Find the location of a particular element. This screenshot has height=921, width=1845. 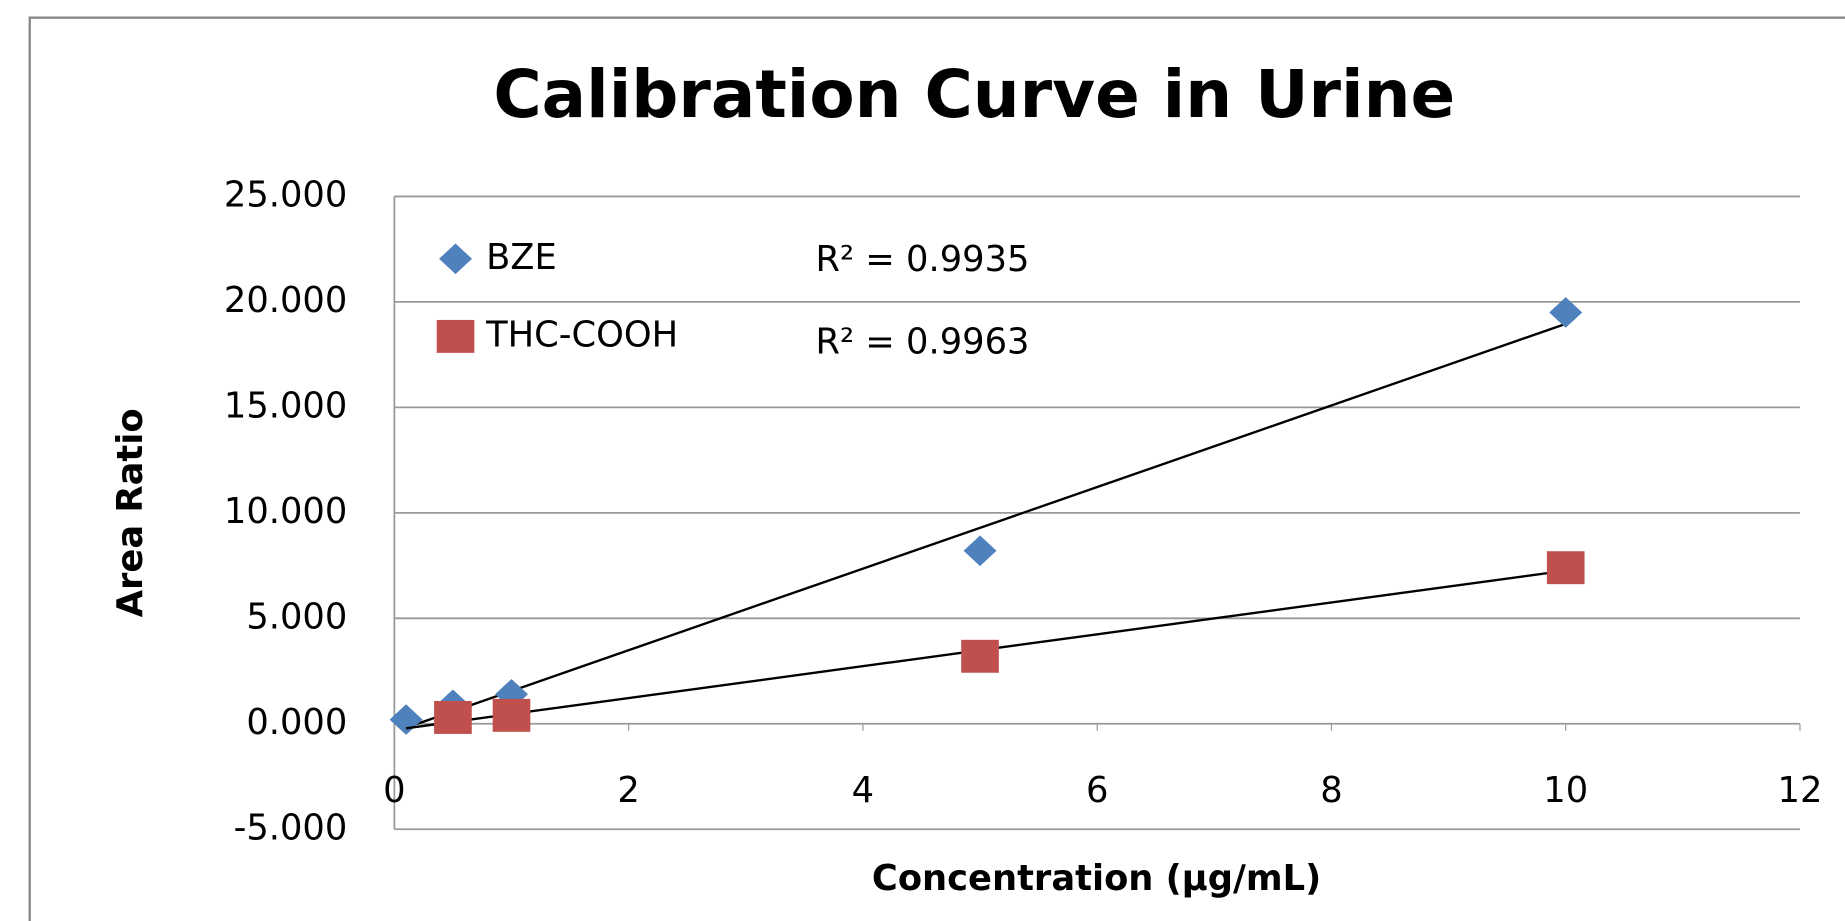

x-axis-label: Concentration (µg/mL) is located at coordinates (1096, 878).